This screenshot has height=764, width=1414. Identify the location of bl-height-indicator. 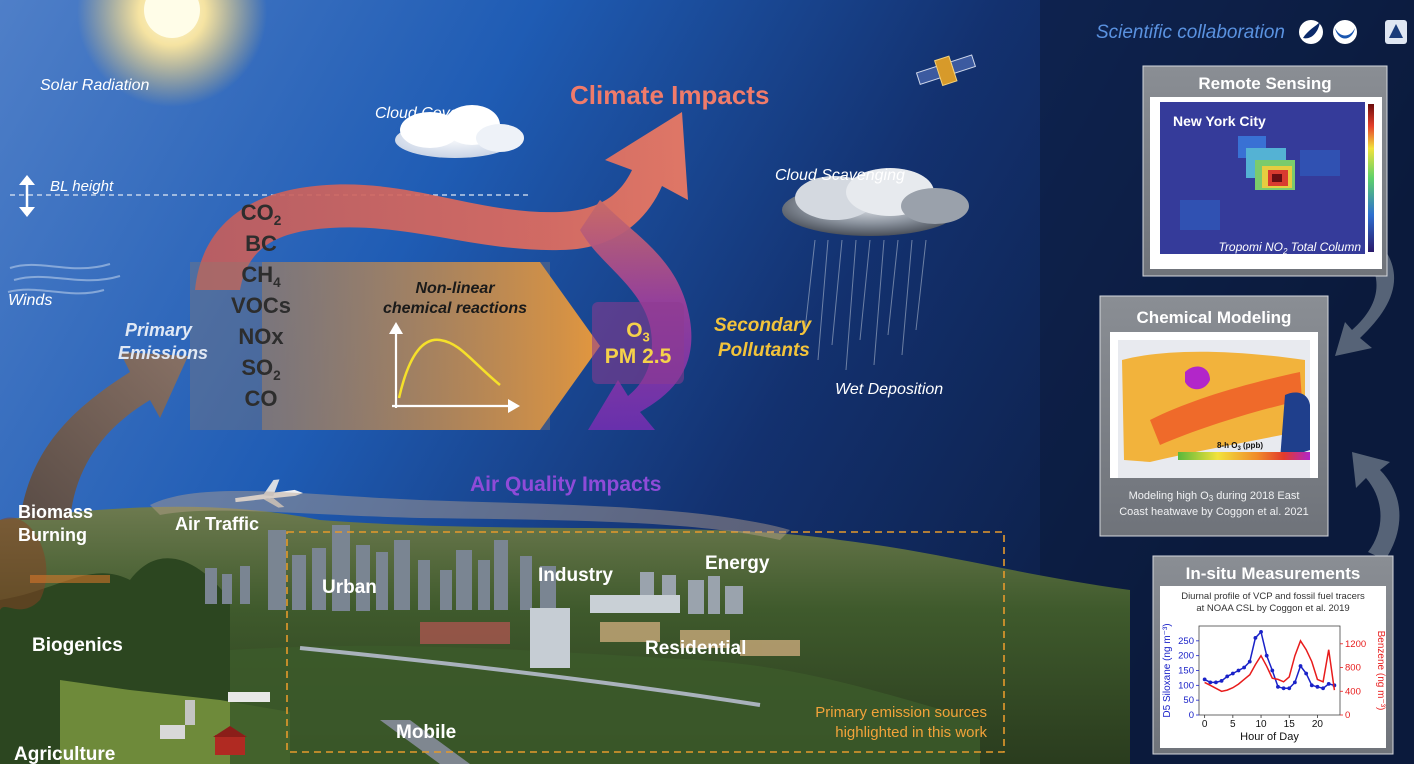
(270, 196).